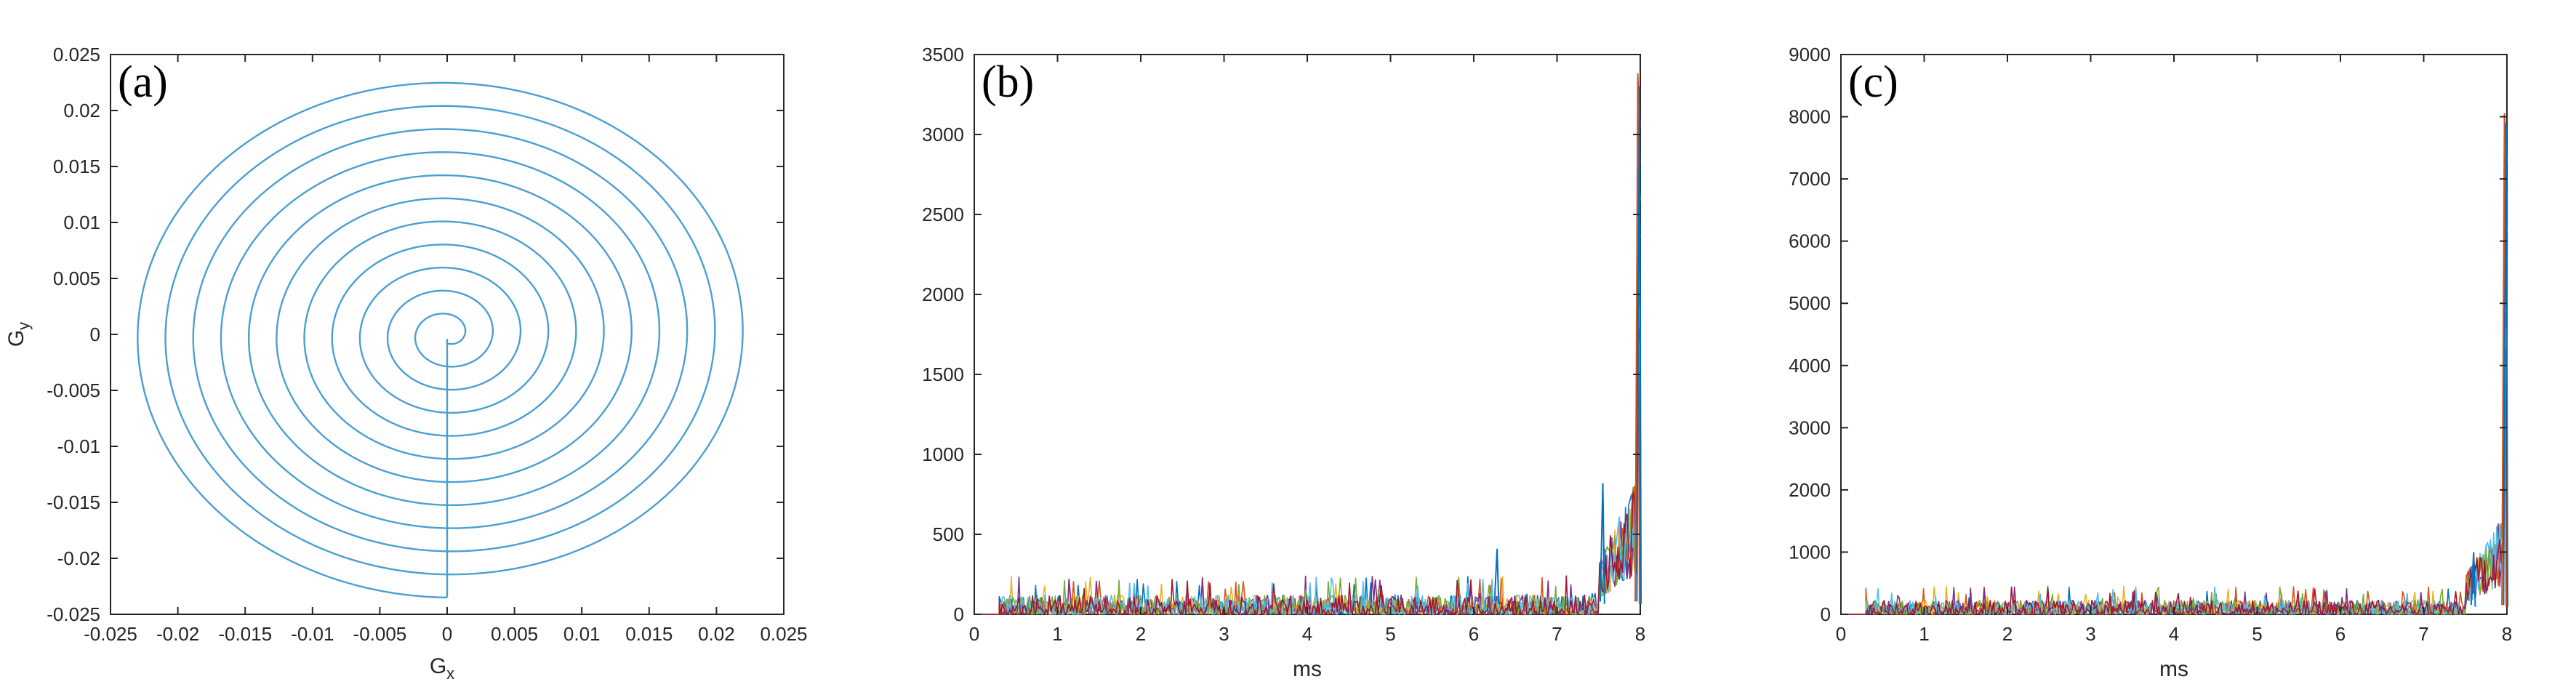  Describe the element at coordinates (245, 634) in the screenshot. I see `x-tick-label: -0.015` at that location.